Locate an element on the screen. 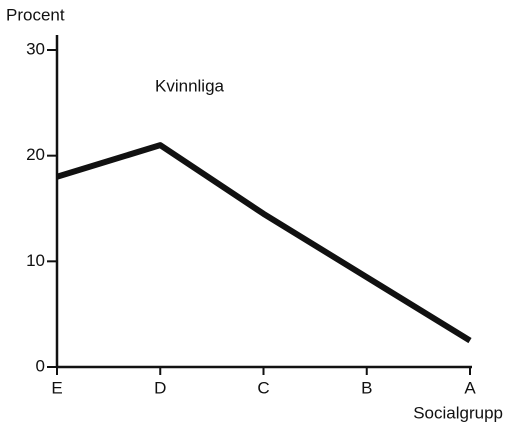 The width and height of the screenshot is (517, 429). x-tick-label: A is located at coordinates (470, 387).